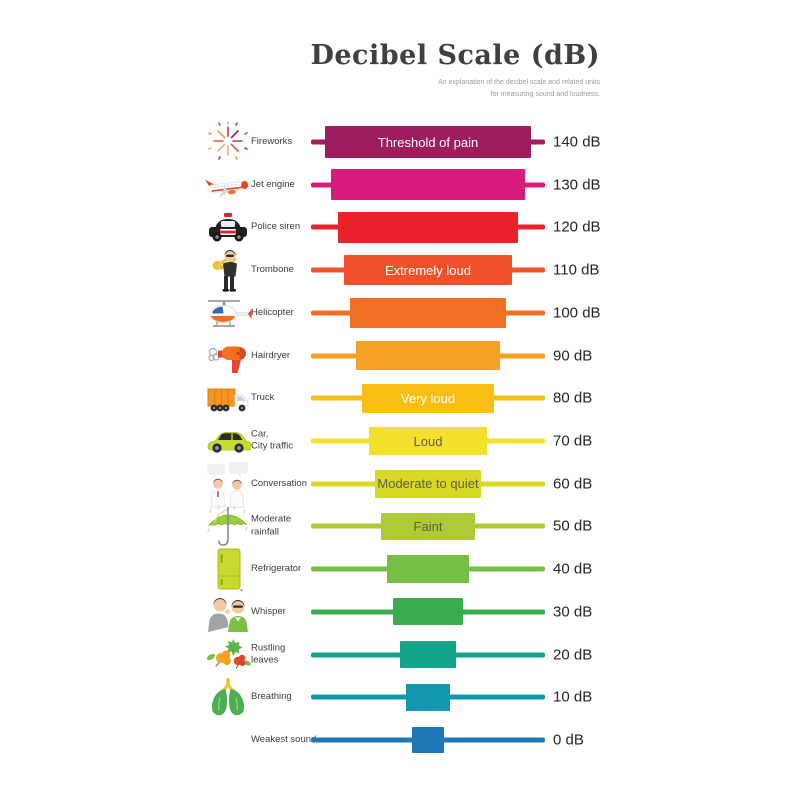 The height and width of the screenshot is (800, 800). I want to click on row-label: Whisper, so click(268, 611).